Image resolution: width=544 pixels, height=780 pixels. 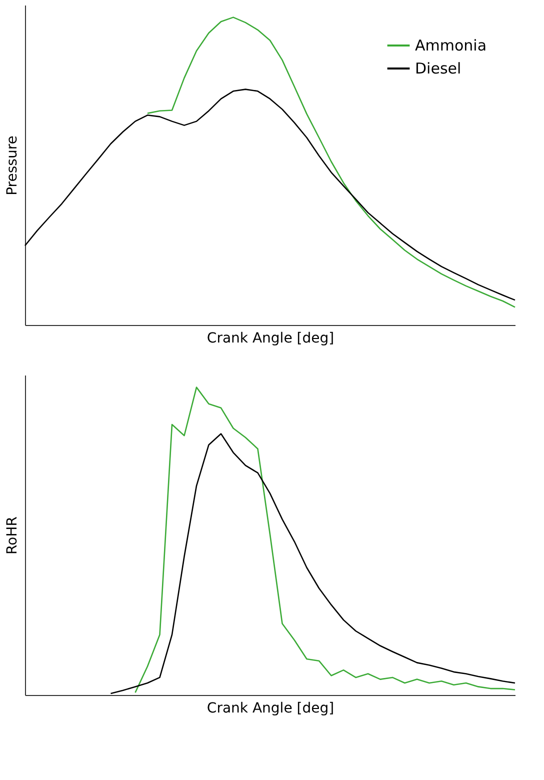 I want to click on legend-label: Diesel, so click(x=438, y=69).